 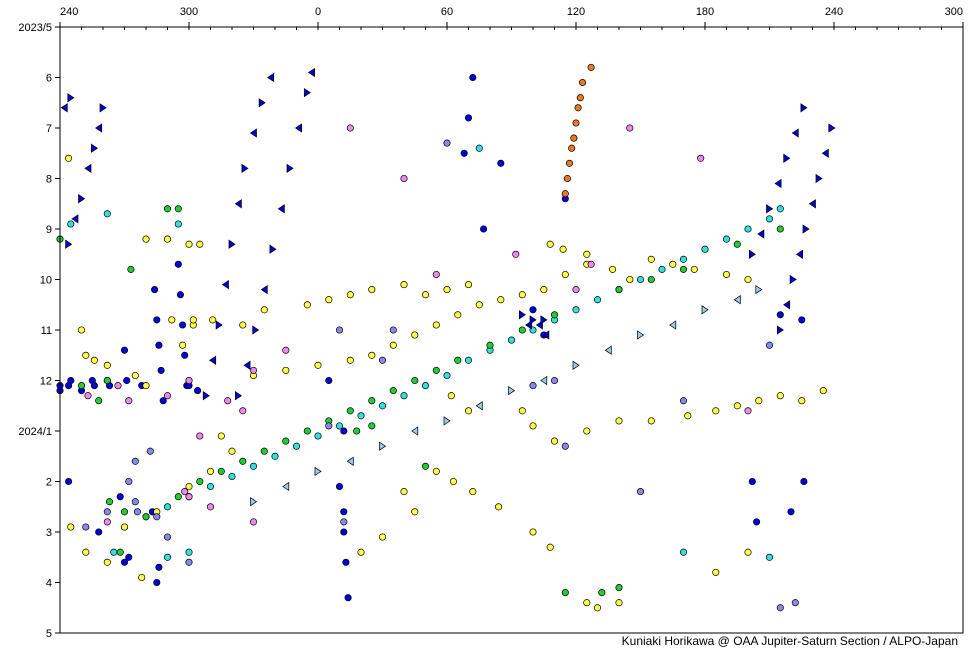 I want to click on y-tick-label: 5, so click(x=49, y=634).